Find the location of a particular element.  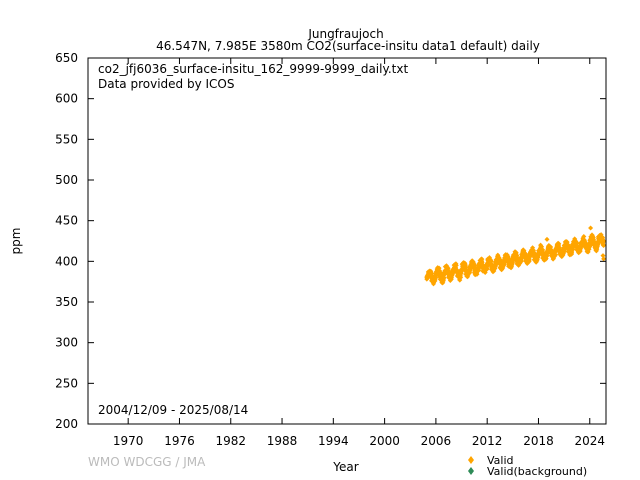

y-axis-label: ppm is located at coordinates (16, 241).